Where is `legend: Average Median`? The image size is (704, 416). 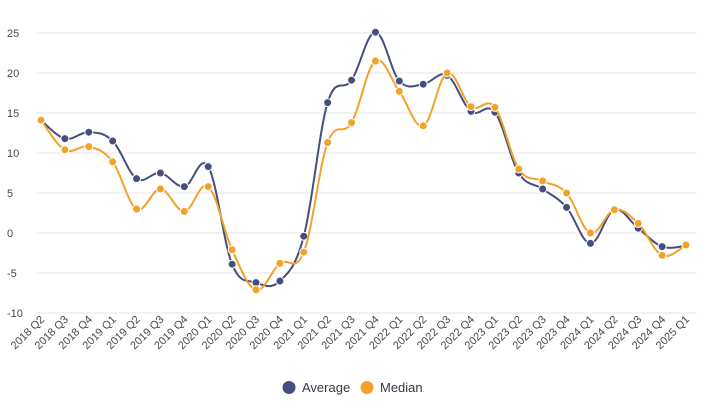 legend: Average Median is located at coordinates (352, 387).